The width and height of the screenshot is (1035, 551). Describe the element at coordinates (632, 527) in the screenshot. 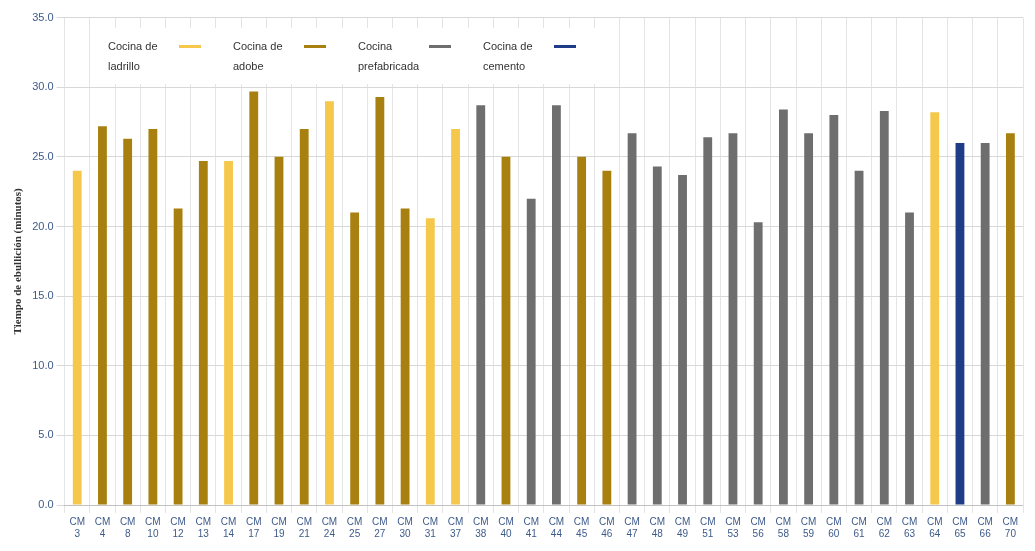

I see `x-tick-label: CM 47` at that location.